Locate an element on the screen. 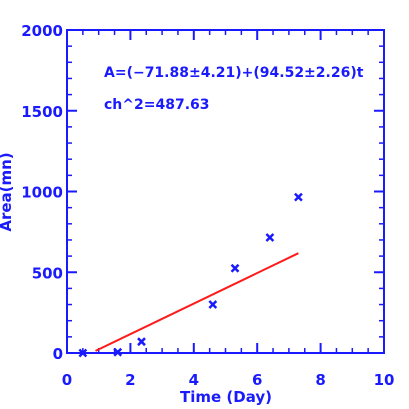 The width and height of the screenshot is (409, 409). y-tick-label: 1000 is located at coordinates (42, 193).